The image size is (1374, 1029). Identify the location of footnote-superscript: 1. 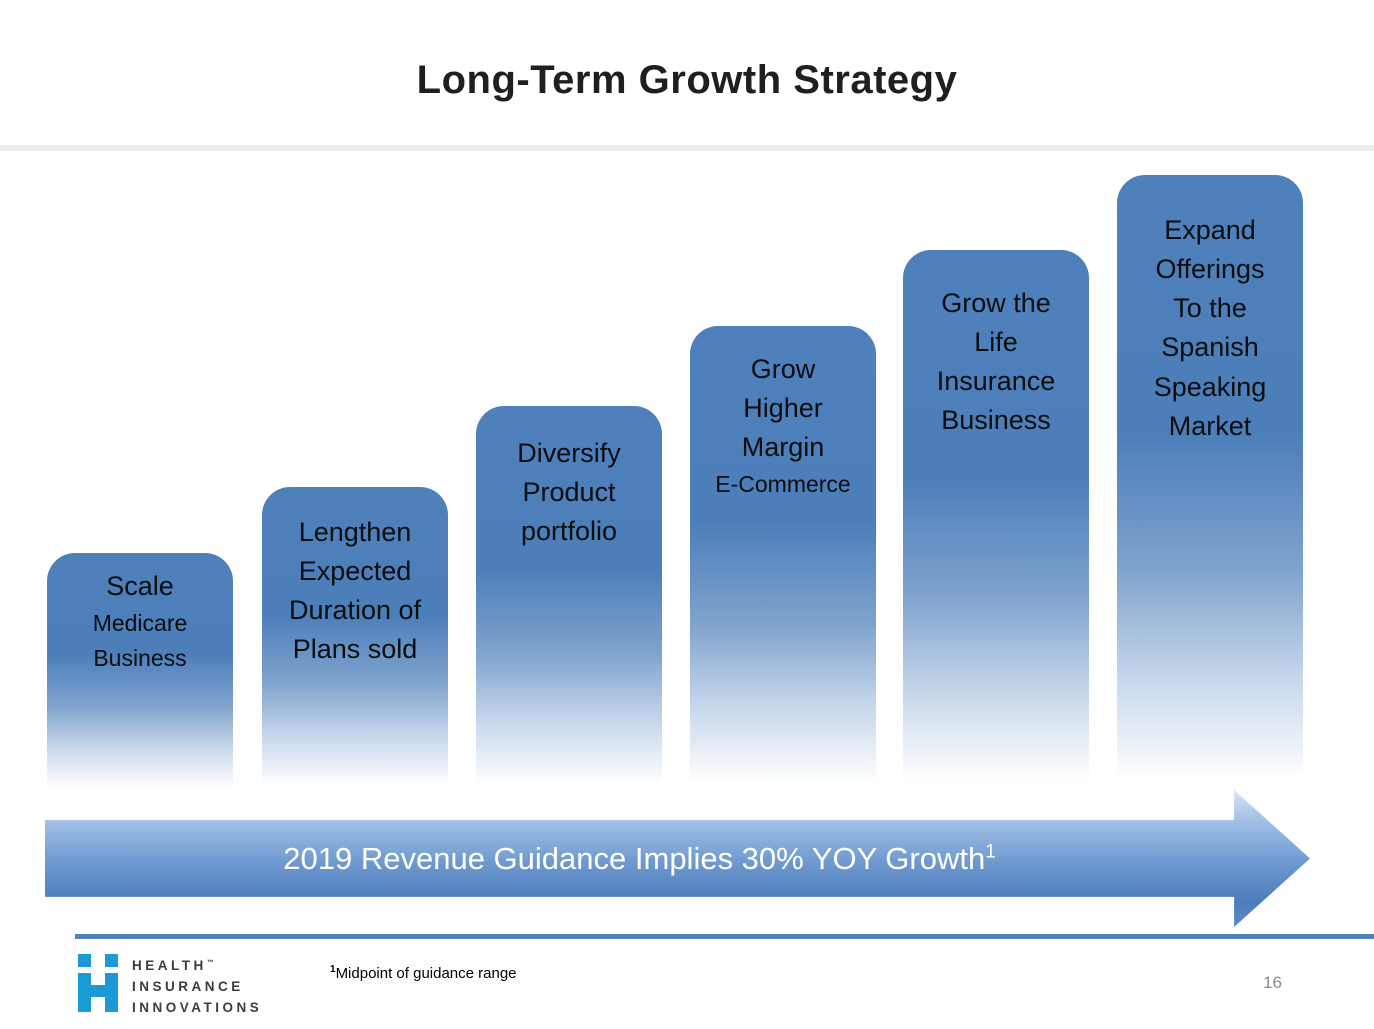
(333, 969).